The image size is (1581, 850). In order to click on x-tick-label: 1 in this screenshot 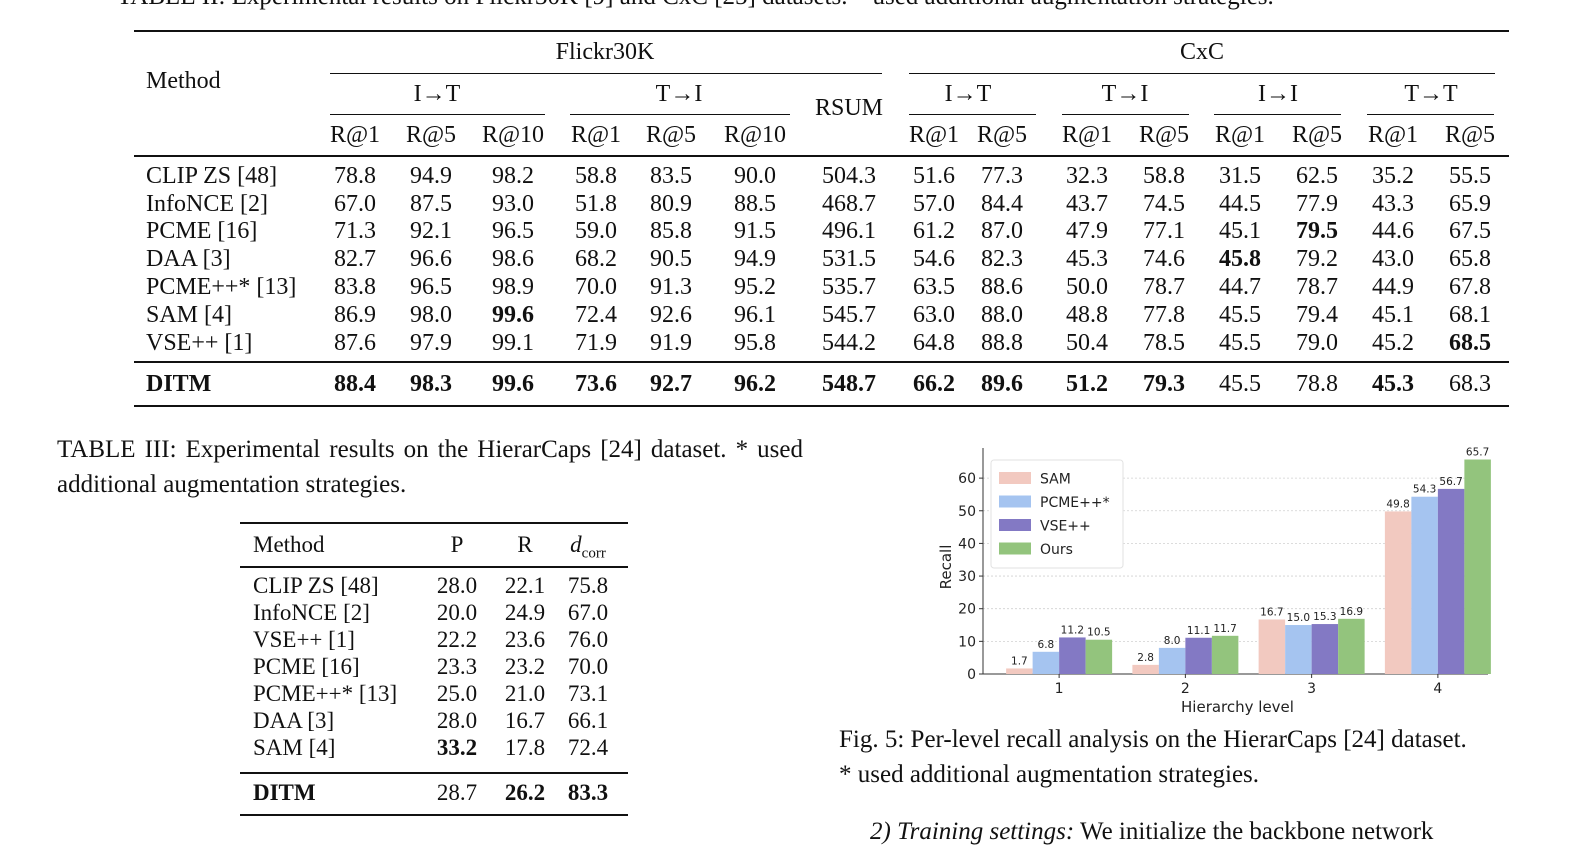, I will do `click(1059, 689)`.